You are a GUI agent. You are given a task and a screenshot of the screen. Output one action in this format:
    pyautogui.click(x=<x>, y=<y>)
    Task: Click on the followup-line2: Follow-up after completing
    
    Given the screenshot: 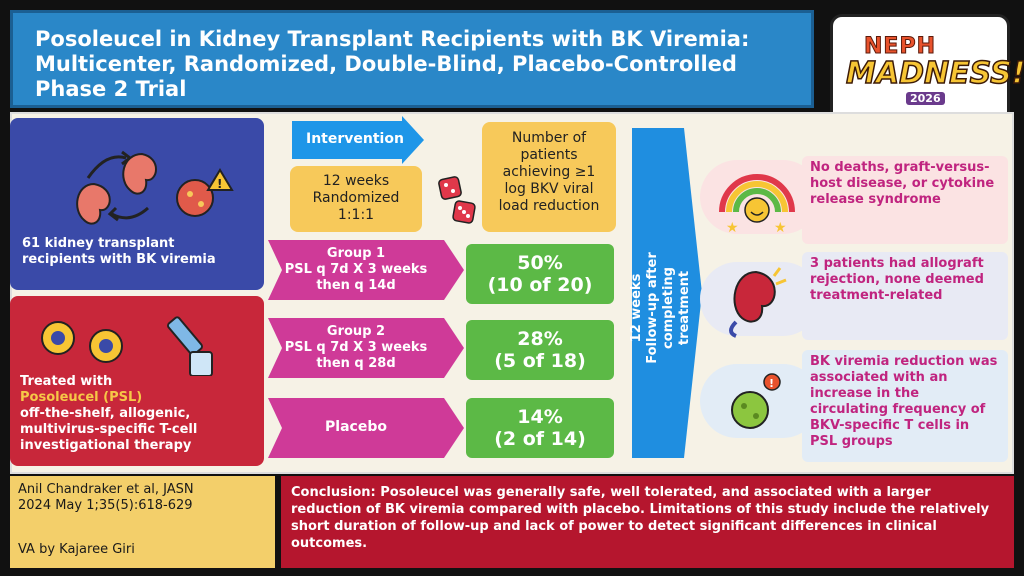 What is the action you would take?
    pyautogui.click(x=660, y=308)
    